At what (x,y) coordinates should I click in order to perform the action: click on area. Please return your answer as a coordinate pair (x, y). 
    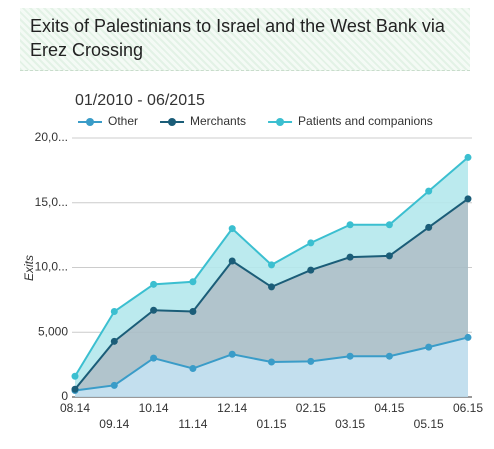
    Looking at the image, I should click on (271, 367).